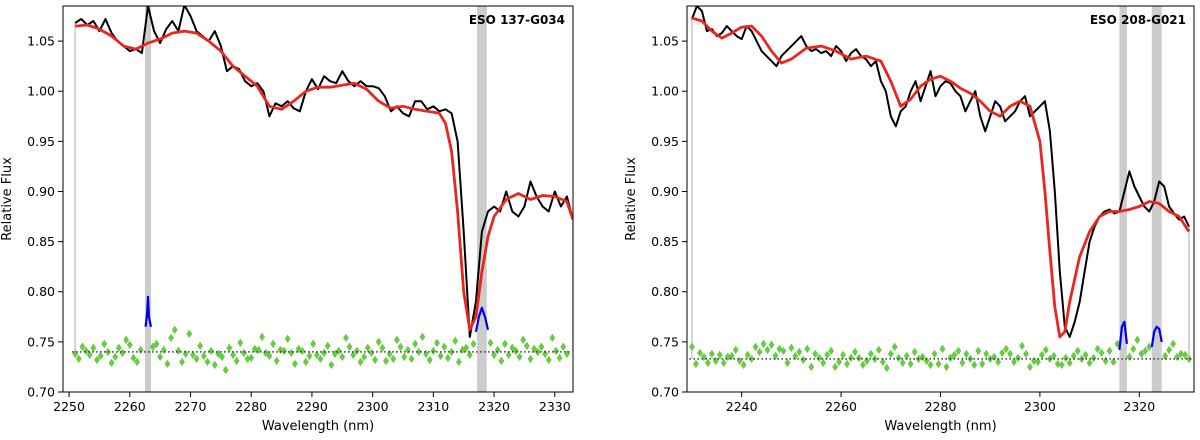 The image size is (1200, 440). Describe the element at coordinates (41, 191) in the screenshot. I see `y-tick-label: 0.90` at that location.